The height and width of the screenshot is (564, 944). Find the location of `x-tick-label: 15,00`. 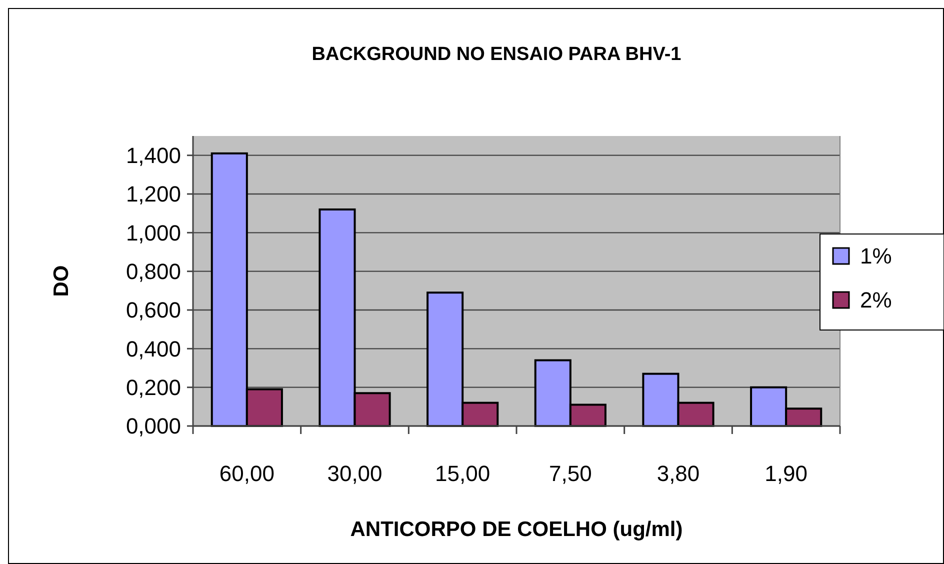

x-tick-label: 15,00 is located at coordinates (462, 473).